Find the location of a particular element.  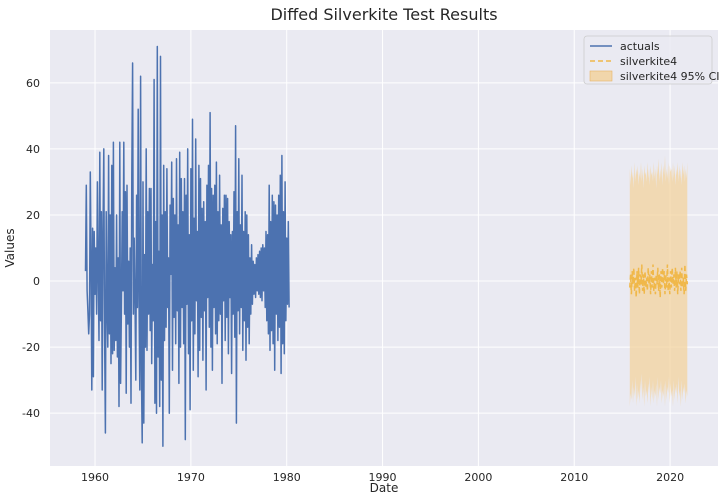

x-axis-title: Date is located at coordinates (384, 488).